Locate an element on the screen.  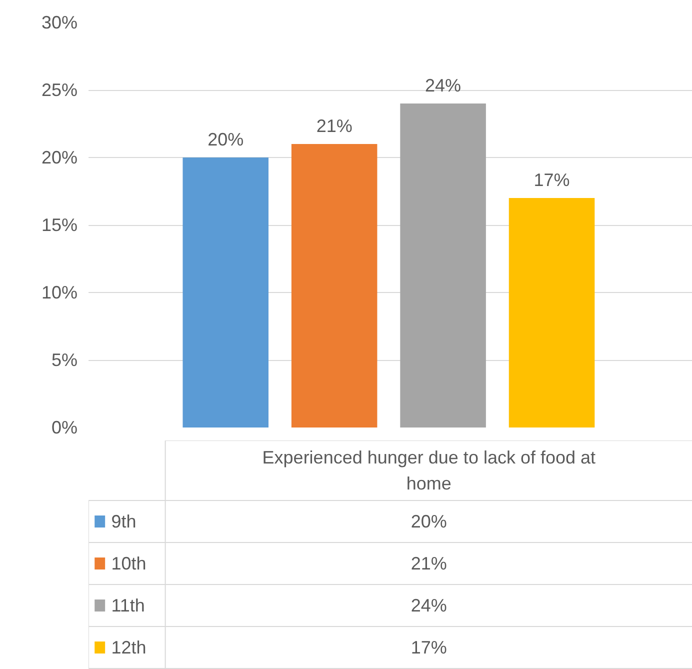
data-label: 17% is located at coordinates (552, 180).